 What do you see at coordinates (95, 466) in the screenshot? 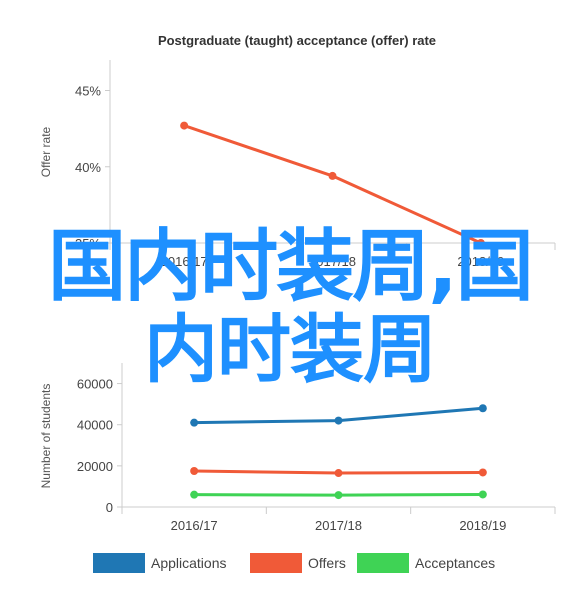
I see `y-tick-label: 20000` at bounding box center [95, 466].